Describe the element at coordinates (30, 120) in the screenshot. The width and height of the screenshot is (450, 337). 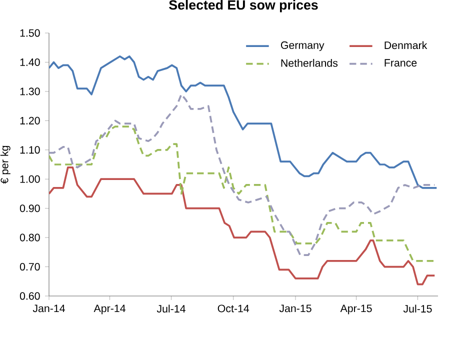
I see `y-tick-label: 1.20` at that location.